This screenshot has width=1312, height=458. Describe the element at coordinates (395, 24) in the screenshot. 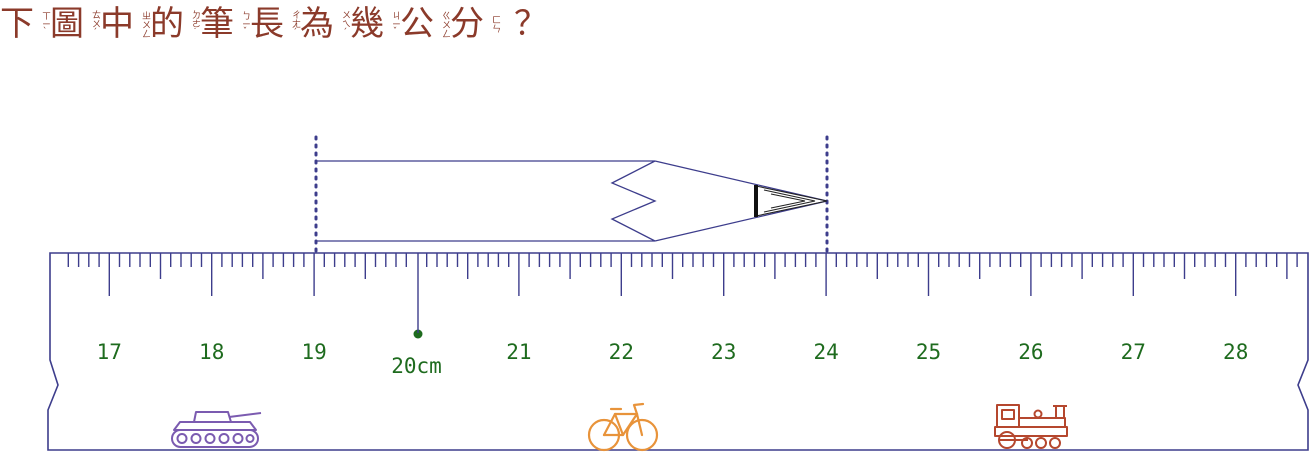

I see `question-zhuyin: ㄐㄧˇ` at that location.